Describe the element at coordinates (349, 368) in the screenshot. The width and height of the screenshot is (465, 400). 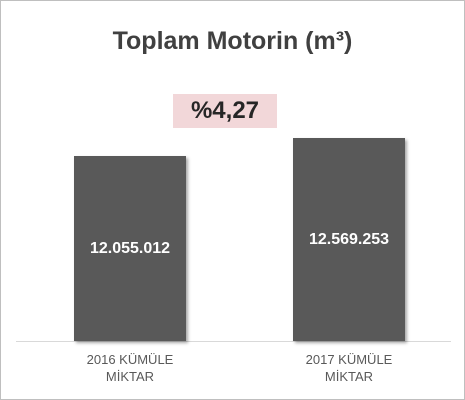
I see `x-tick-label: 2017 KÜMÜLE MİKTAR` at that location.